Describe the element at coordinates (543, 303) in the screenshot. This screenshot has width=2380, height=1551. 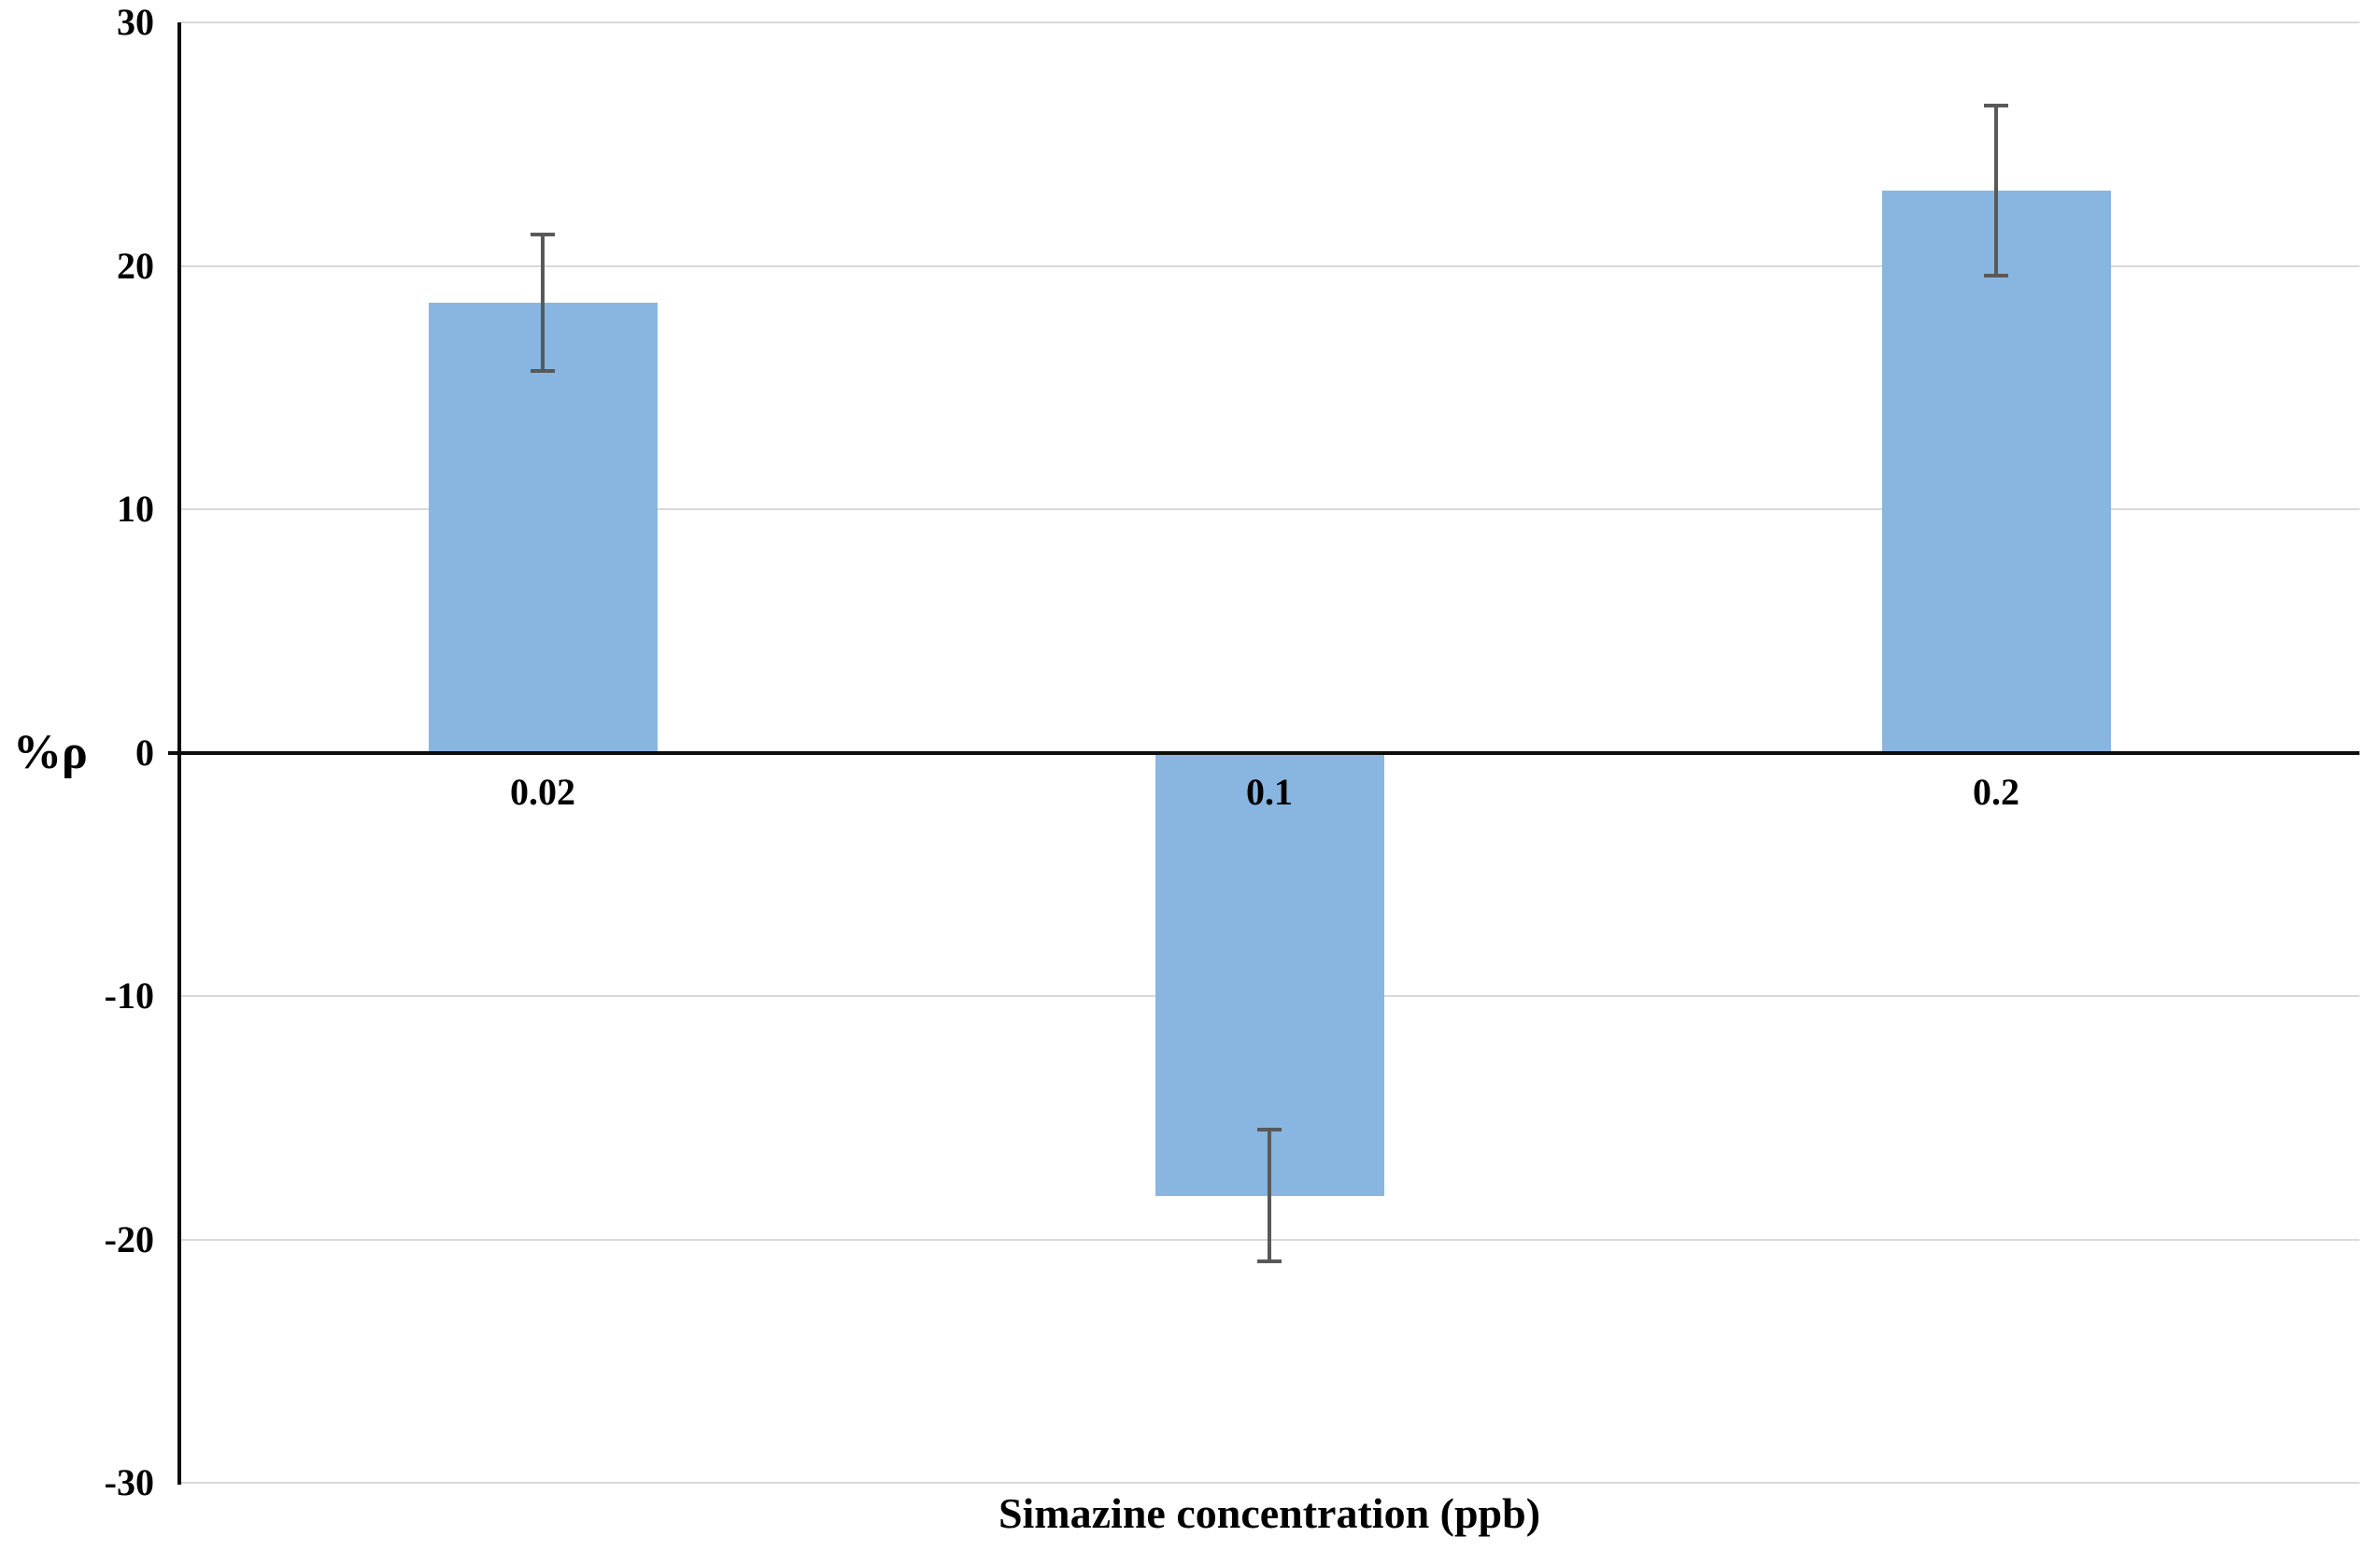
I see `error-bar-0.02` at that location.